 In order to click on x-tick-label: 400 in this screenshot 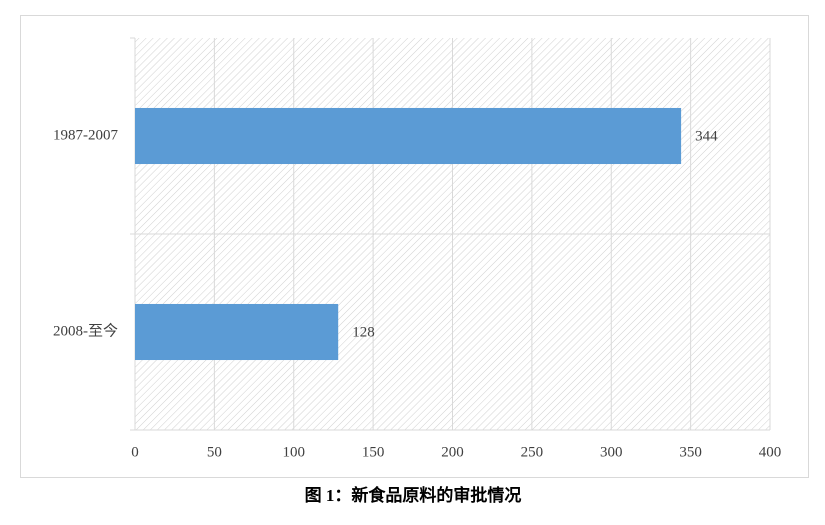, I will do `click(770, 452)`.